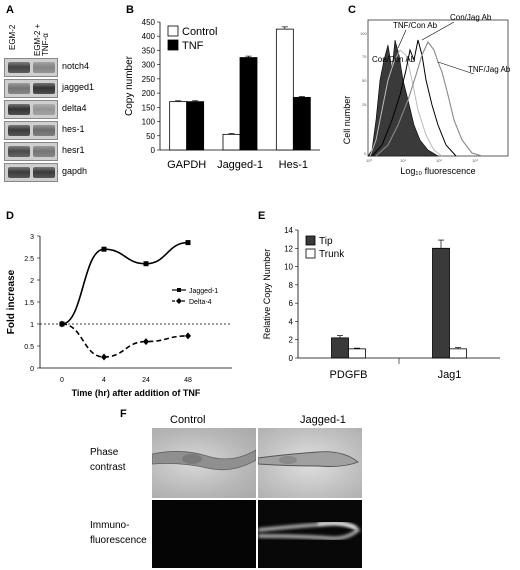  Describe the element at coordinates (44, 67) in the screenshot. I see `gel-band-notch4-lane2` at that location.